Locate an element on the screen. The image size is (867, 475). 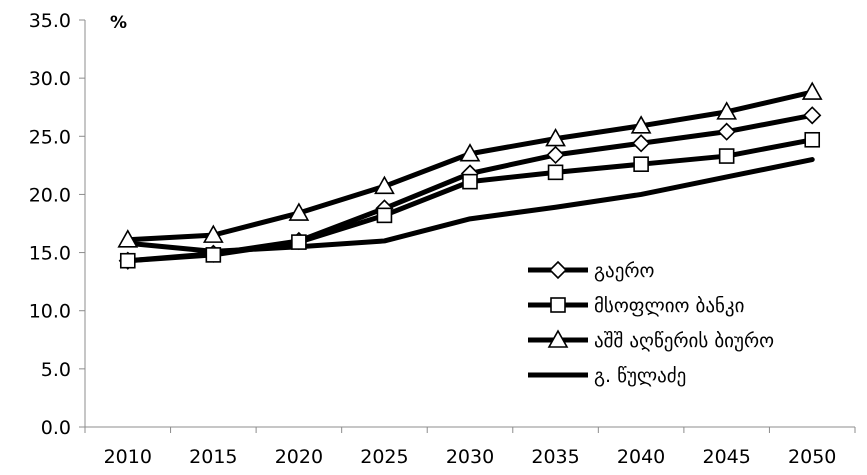
x-tick-label: 2020 is located at coordinates (299, 457).